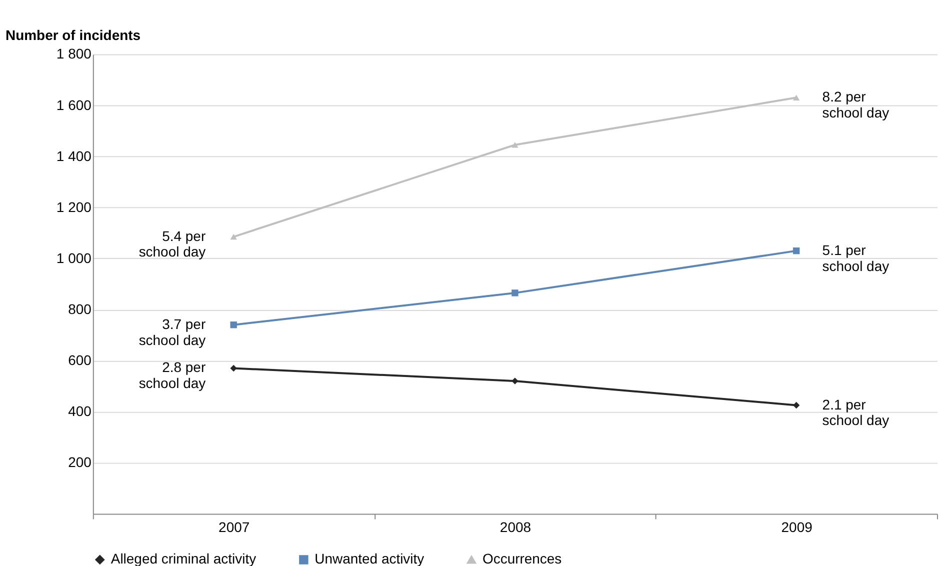  I want to click on annotation: 5.1 per school day, so click(856, 258).